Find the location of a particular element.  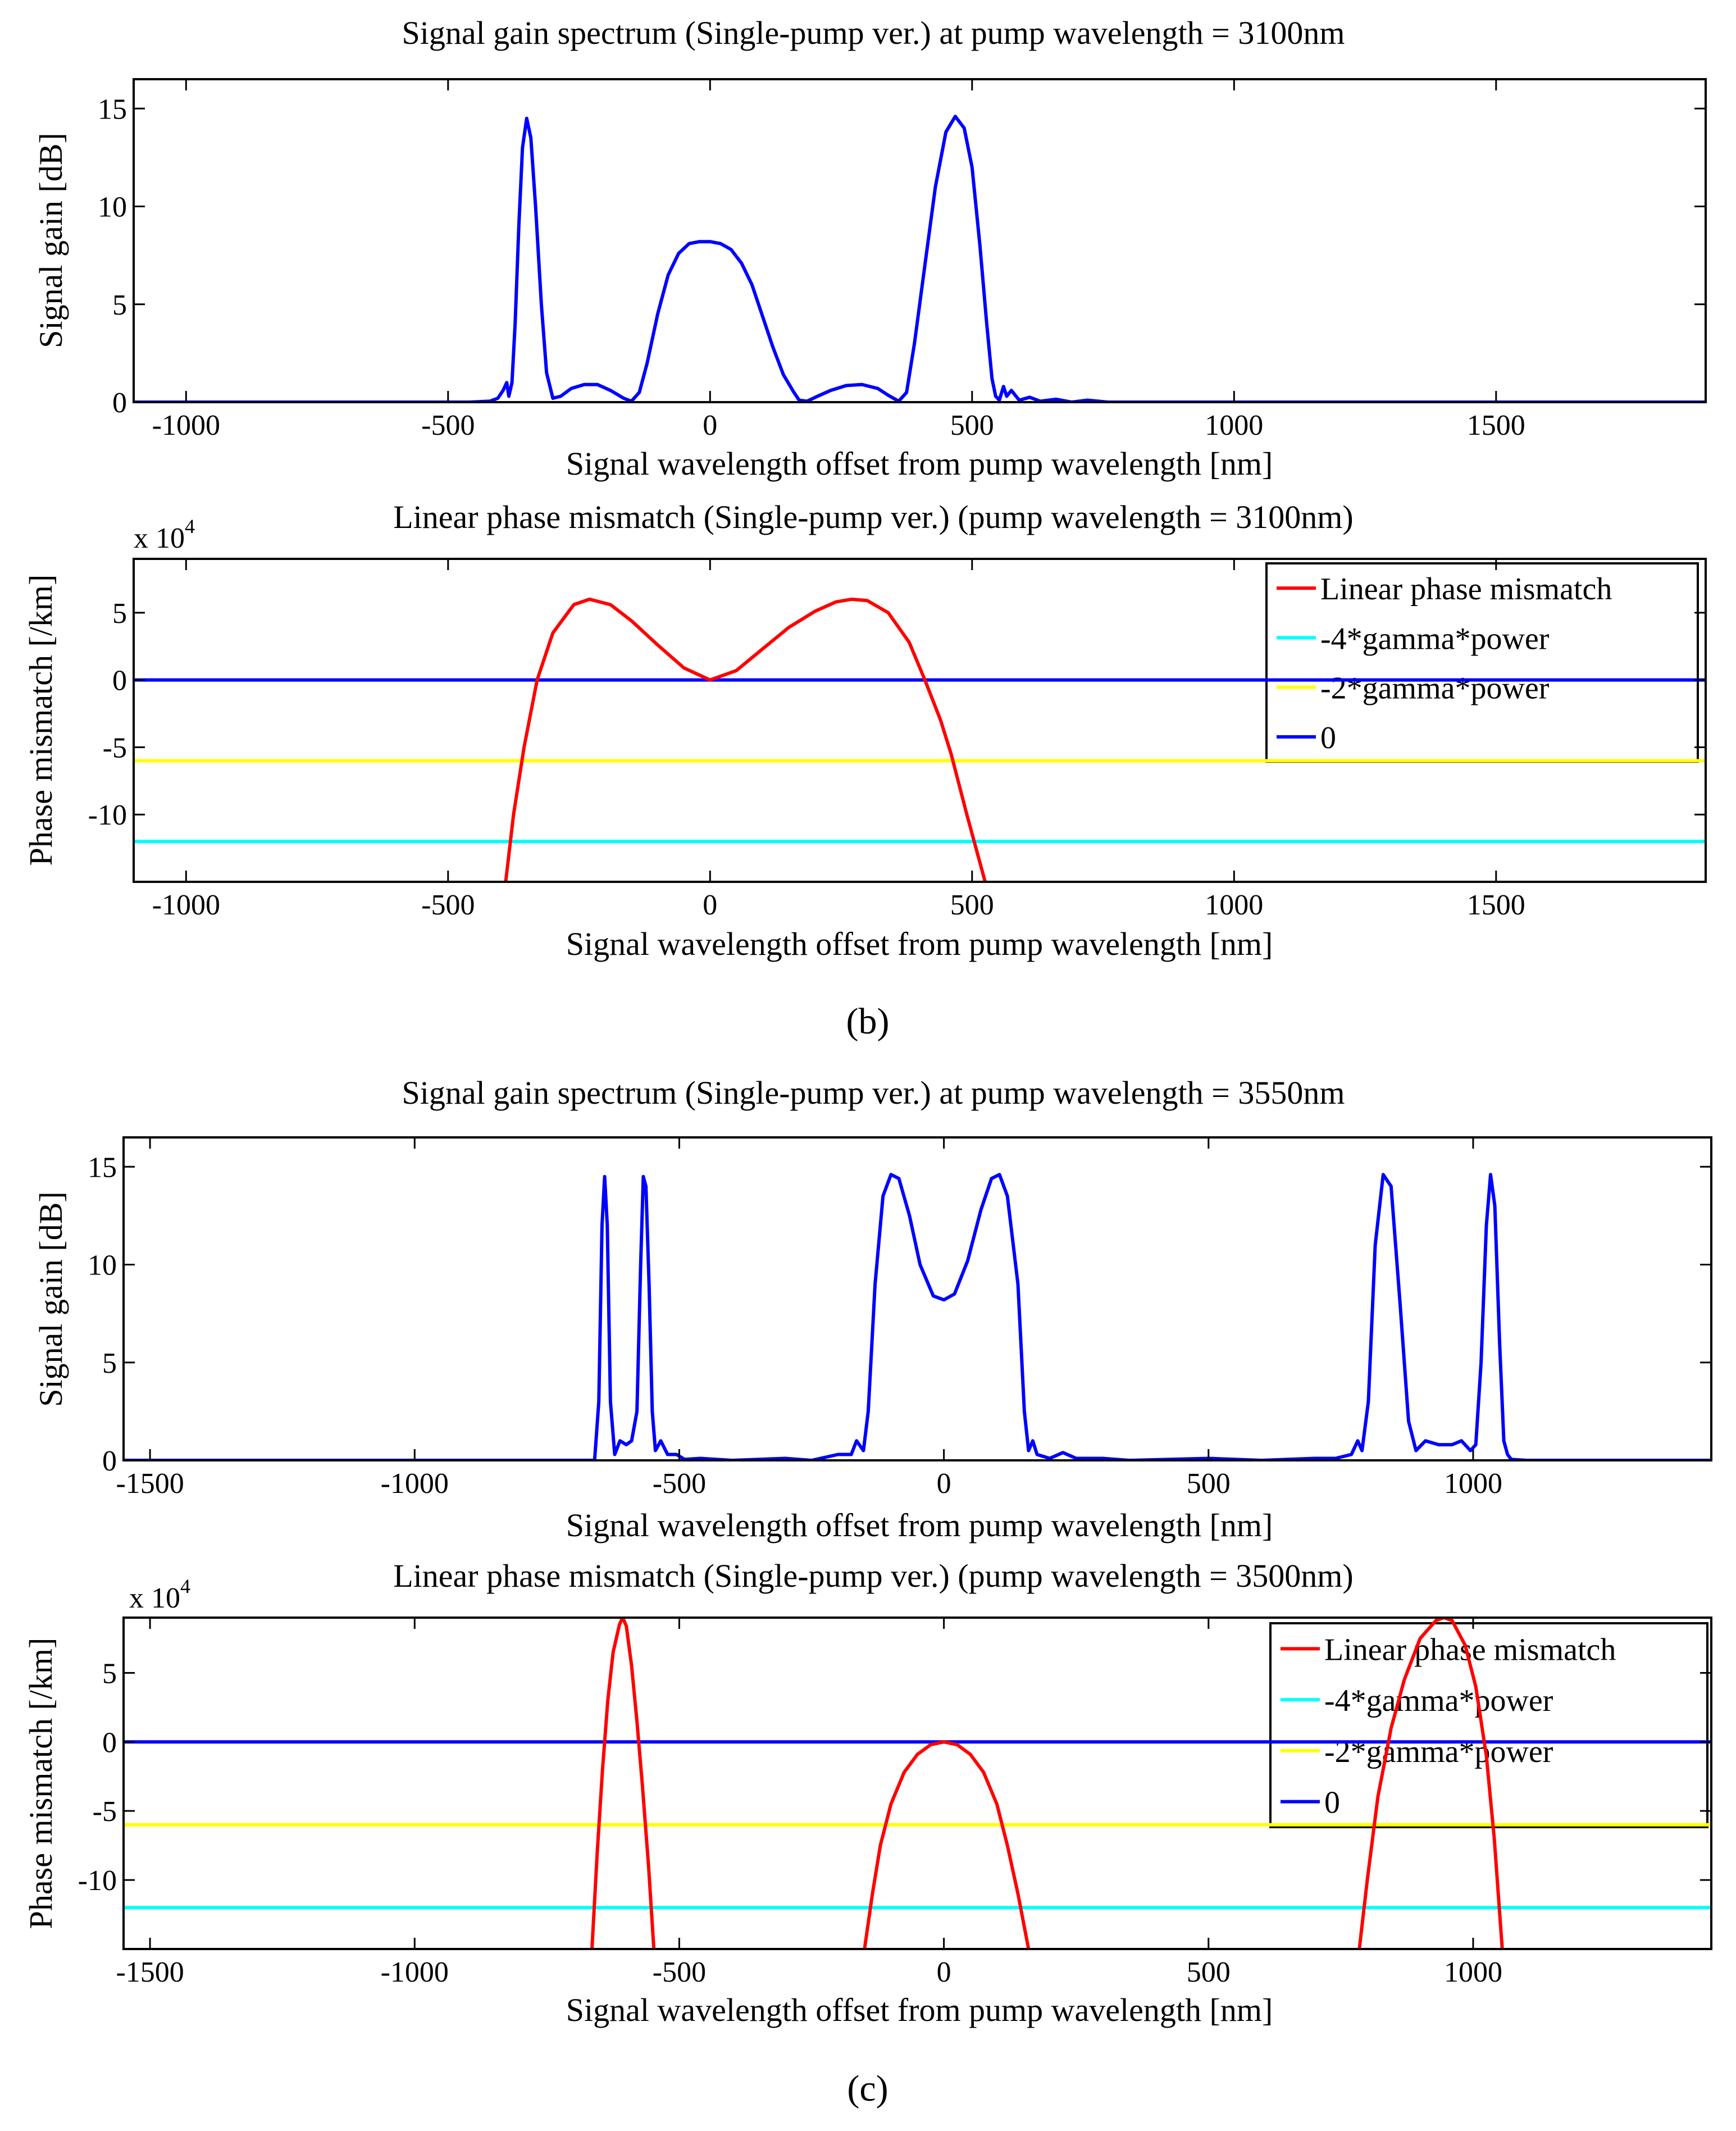

legend-label: Linear phase mismatch is located at coordinates (1466, 589).